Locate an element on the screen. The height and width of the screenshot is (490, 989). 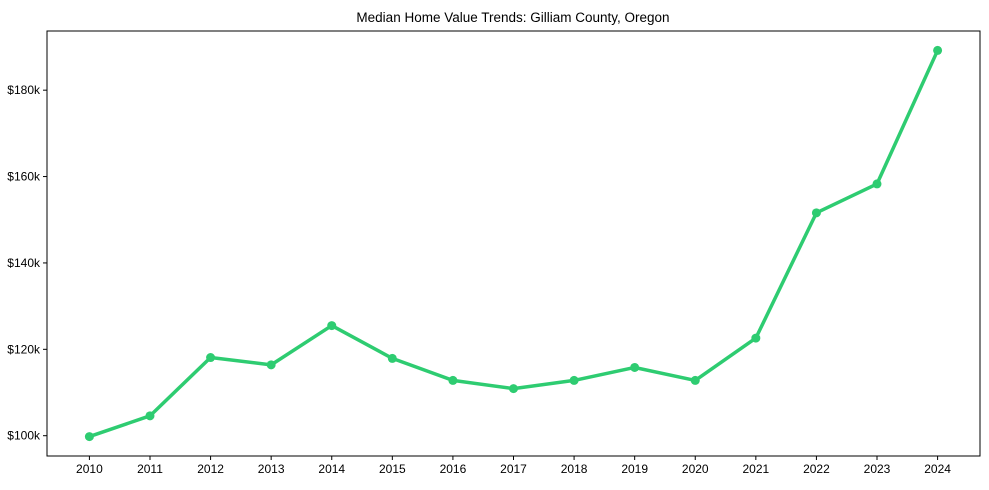
x-tick-label: 2022 is located at coordinates (816, 469).